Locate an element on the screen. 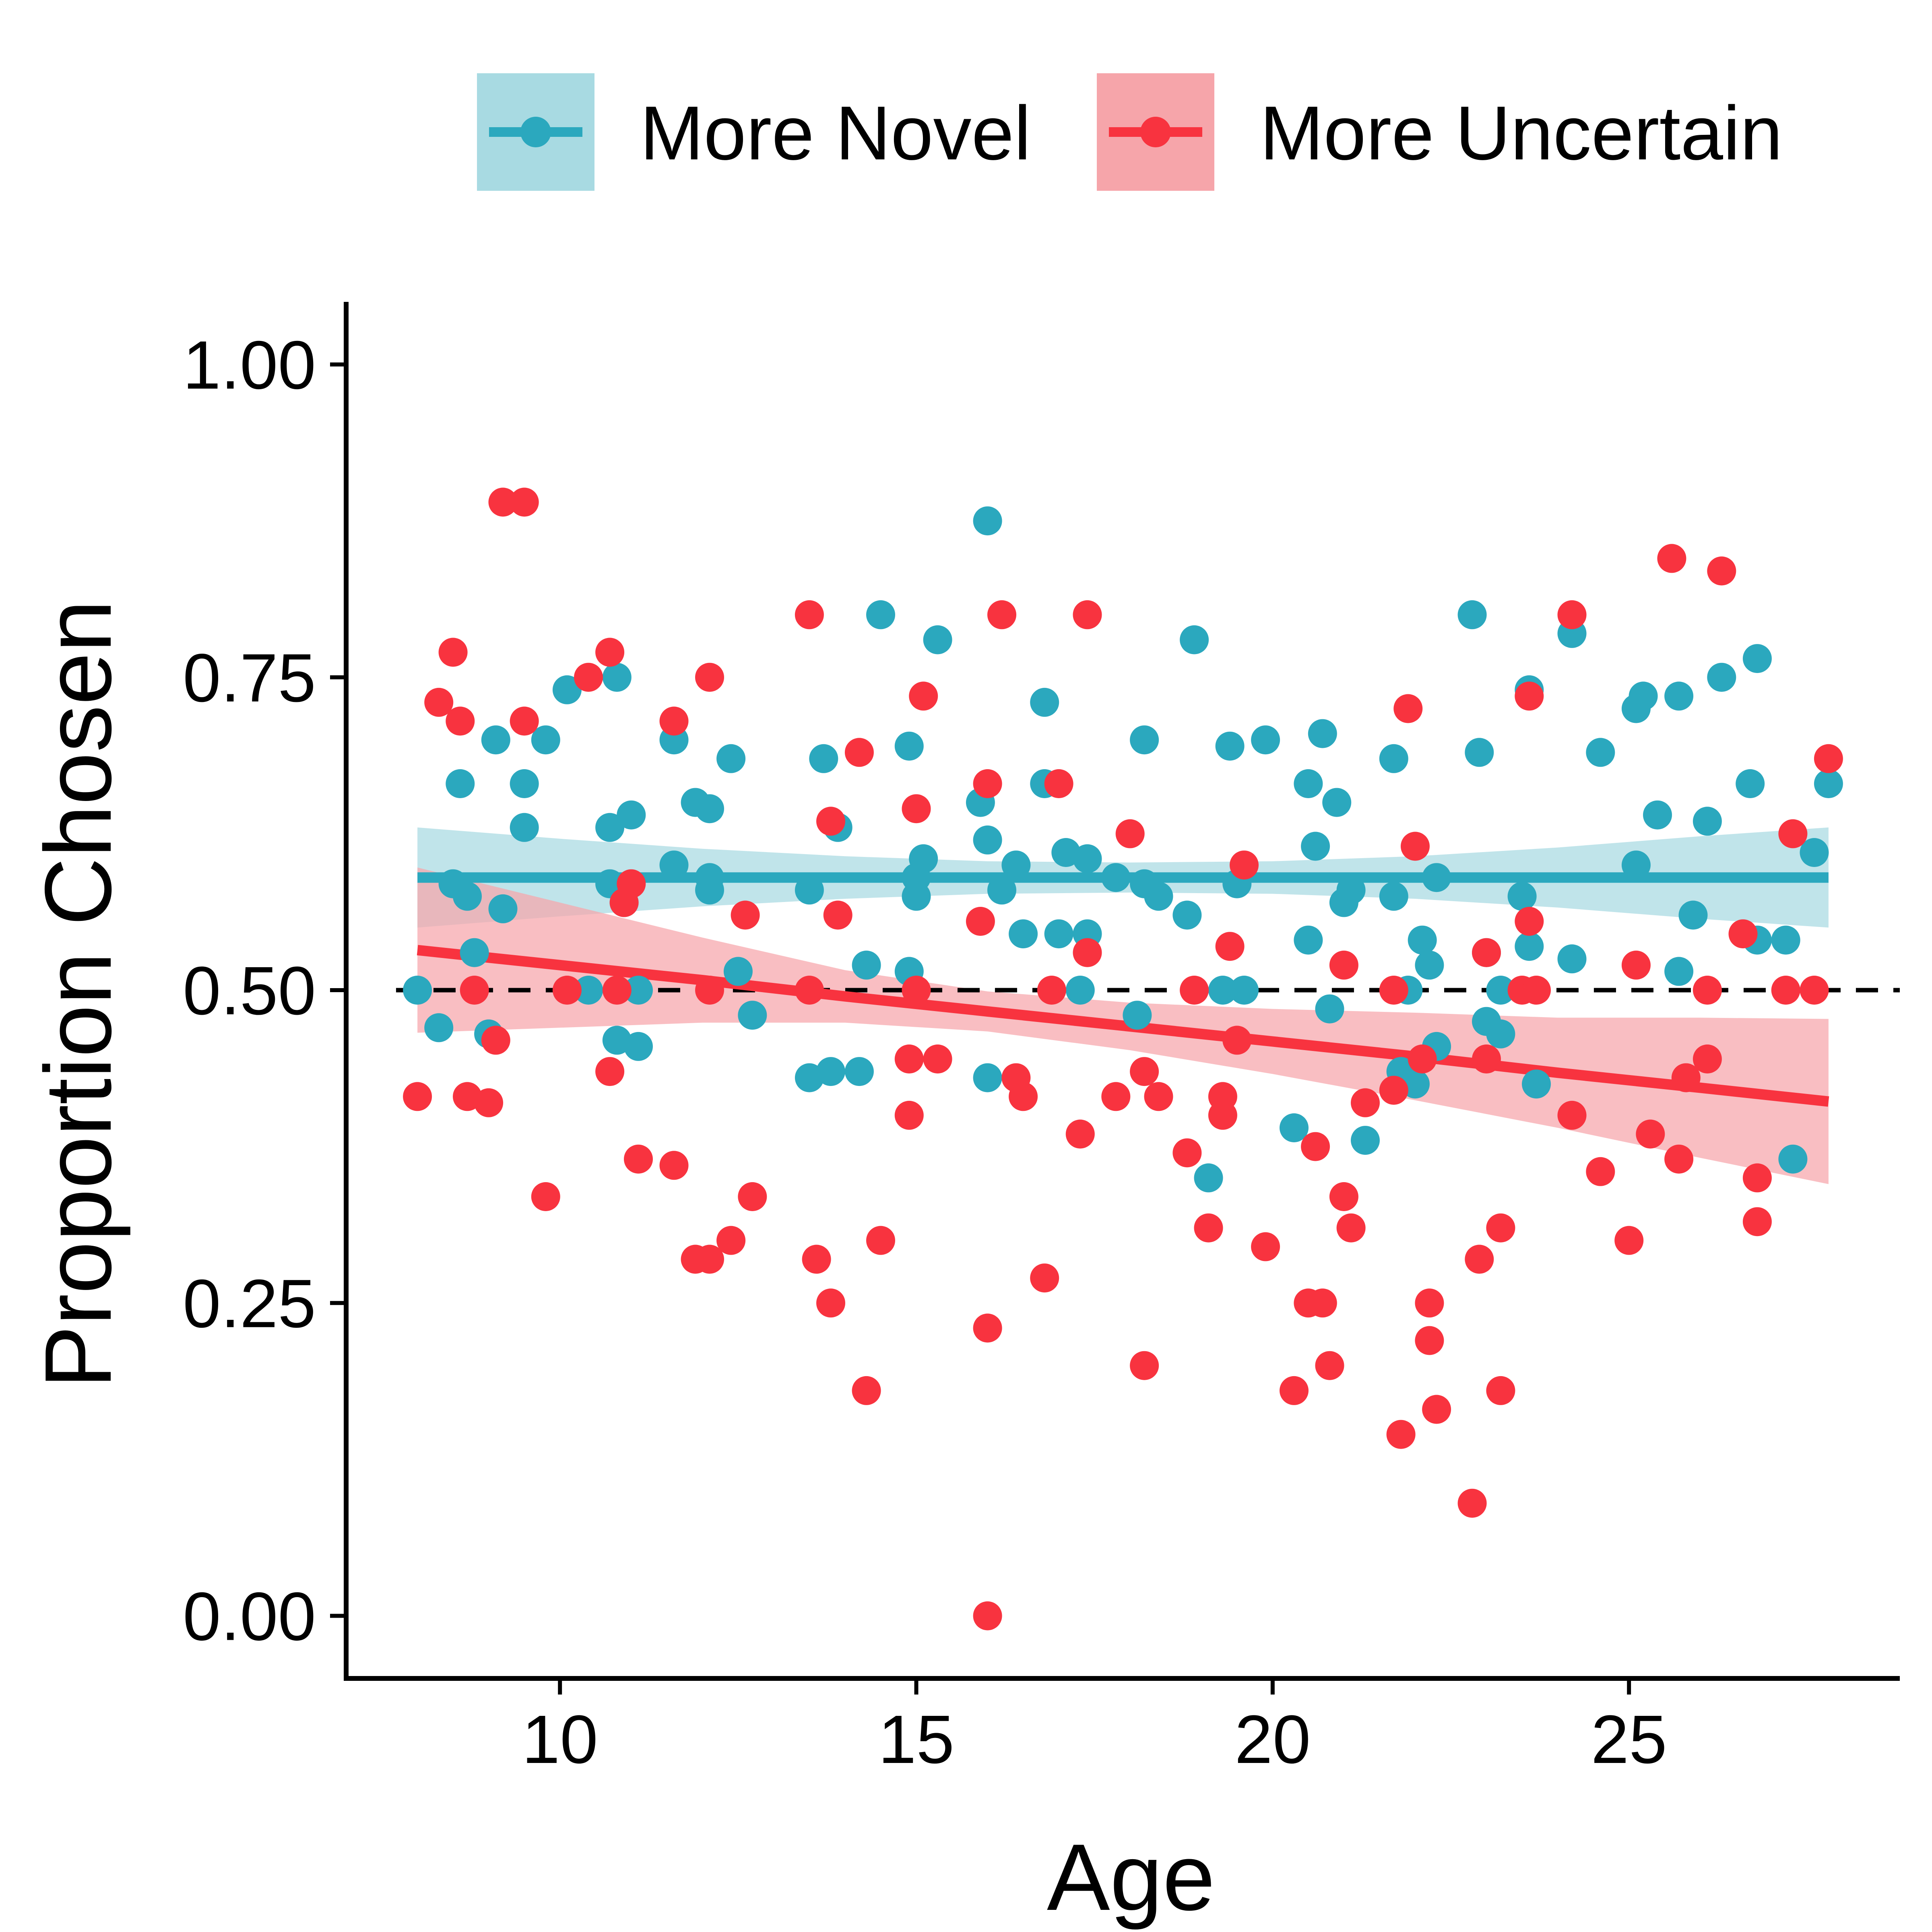 Image resolution: width=1932 pixels, height=1932 pixels. legend: More Novel More Uncertain is located at coordinates (1130, 132).